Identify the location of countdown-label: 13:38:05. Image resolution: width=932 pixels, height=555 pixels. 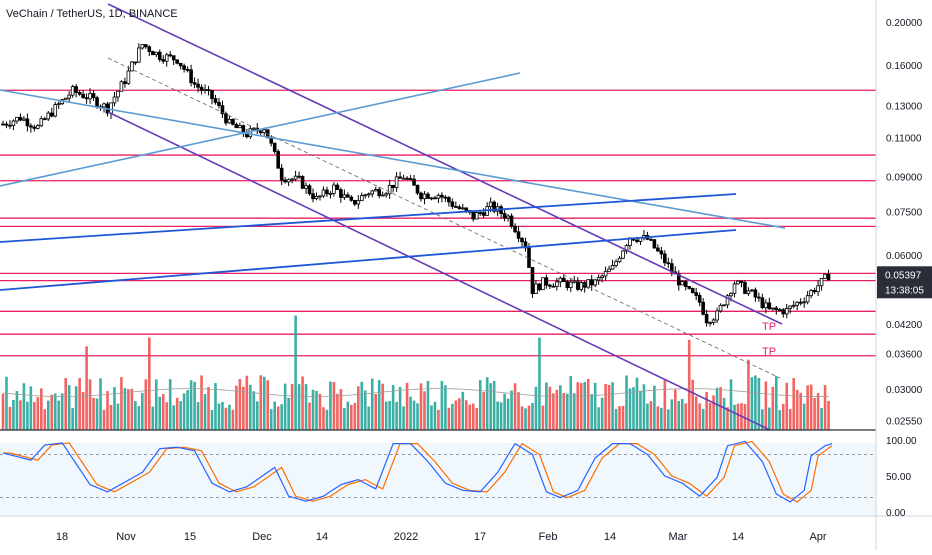
(904, 290).